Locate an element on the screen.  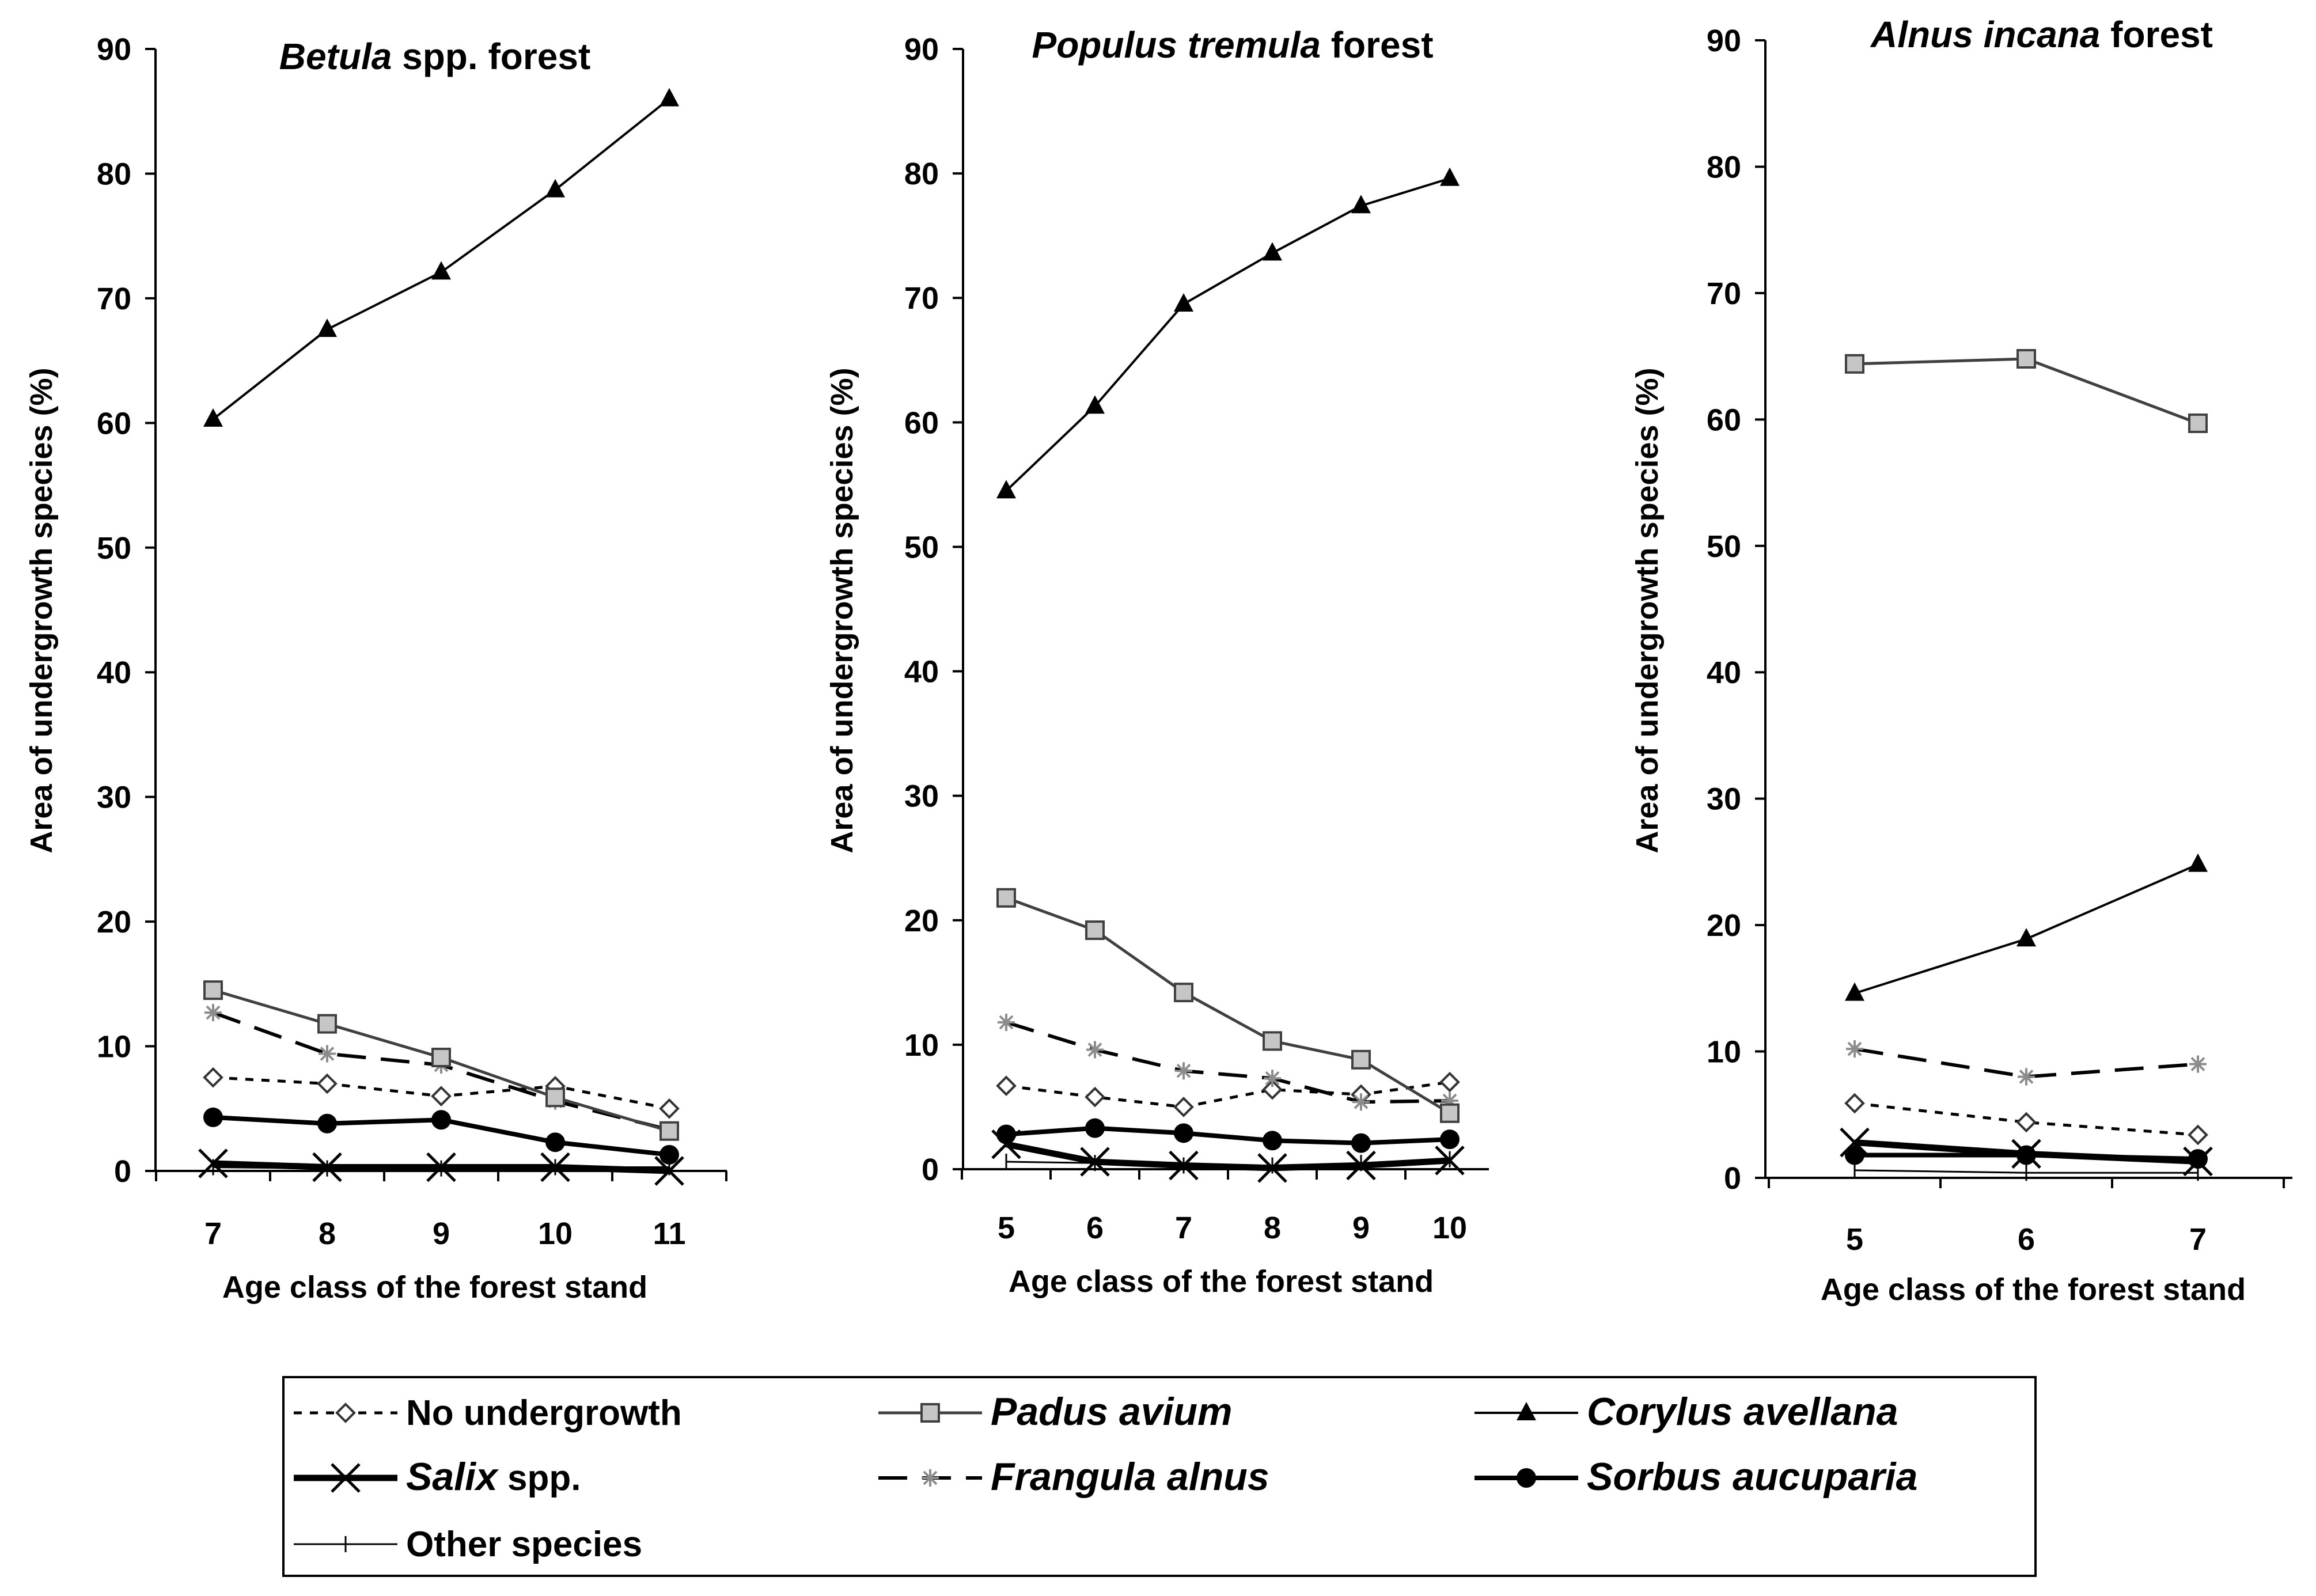
legend-item-sorbus-aucuparia: Sorbus aucuparia is located at coordinates (1695, 1477).